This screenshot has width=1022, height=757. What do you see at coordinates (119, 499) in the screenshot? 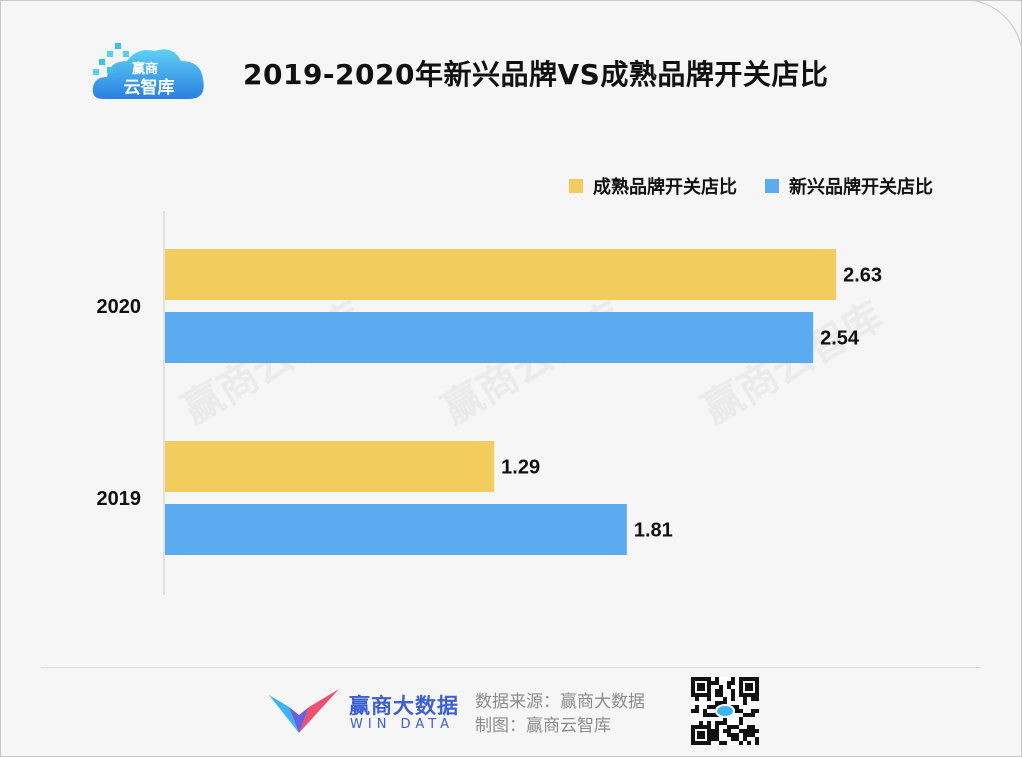
I see `category-label: 2019` at bounding box center [119, 499].